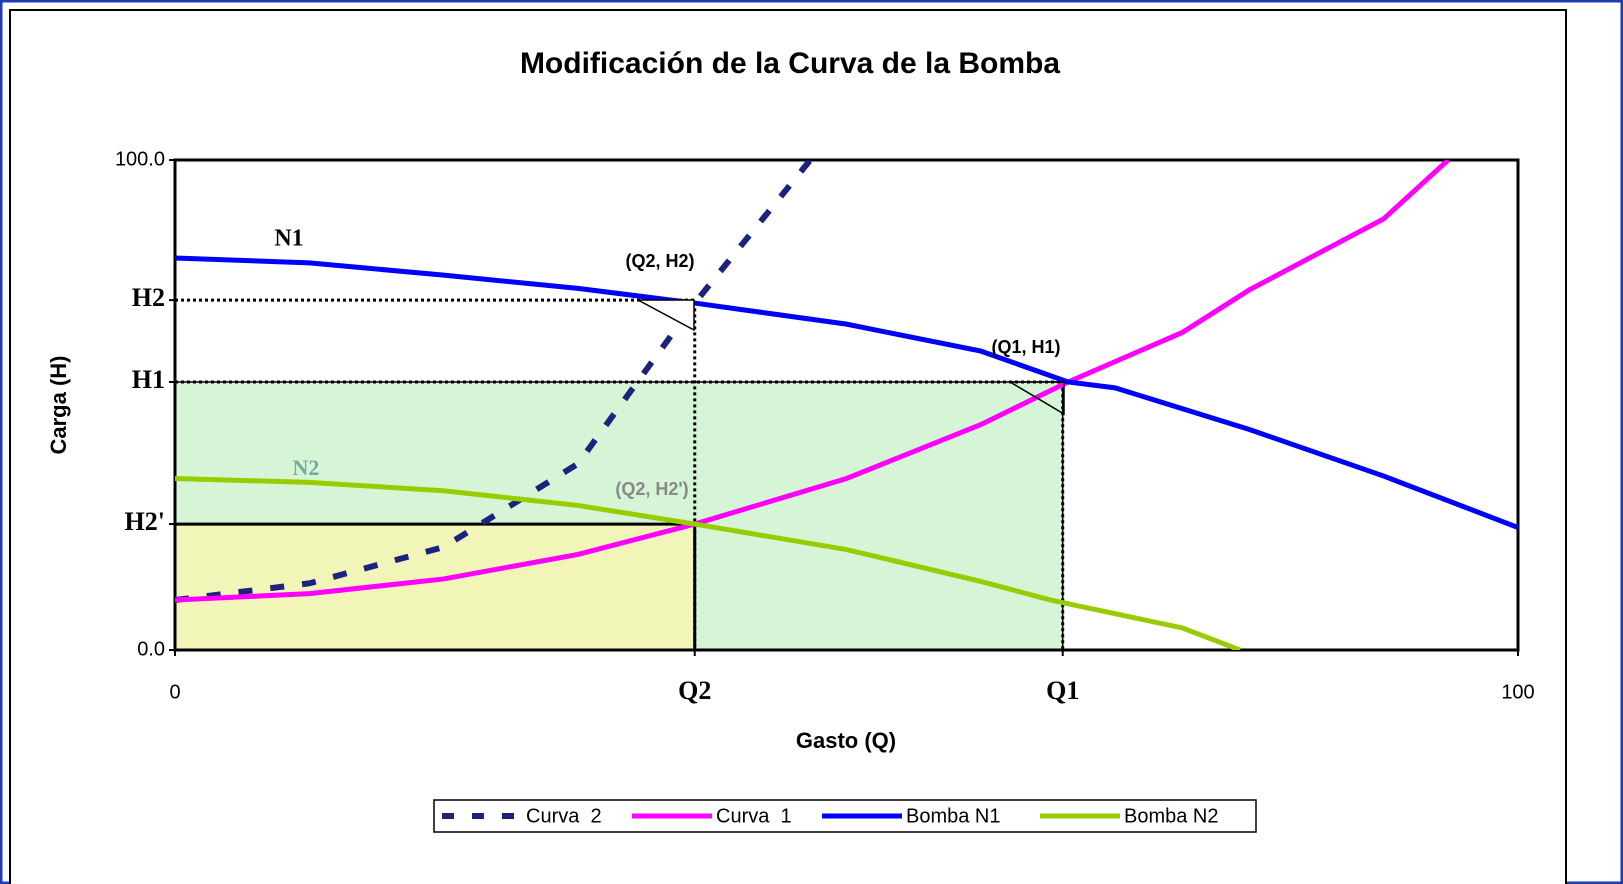 Image resolution: width=1623 pixels, height=884 pixels. What do you see at coordinates (1171, 816) in the screenshot?
I see `legend-label: Bomba N2` at bounding box center [1171, 816].